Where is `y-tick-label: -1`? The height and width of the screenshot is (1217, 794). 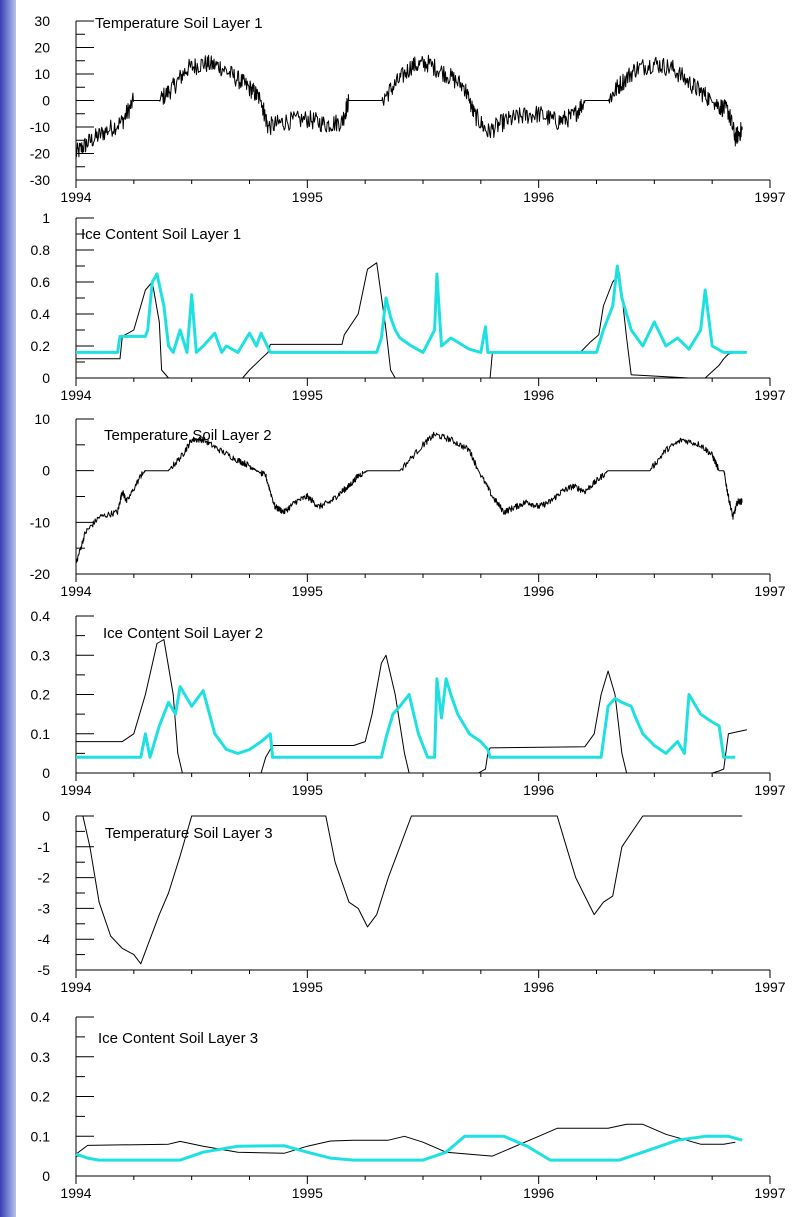
y-tick-label: -1 is located at coordinates (44, 847).